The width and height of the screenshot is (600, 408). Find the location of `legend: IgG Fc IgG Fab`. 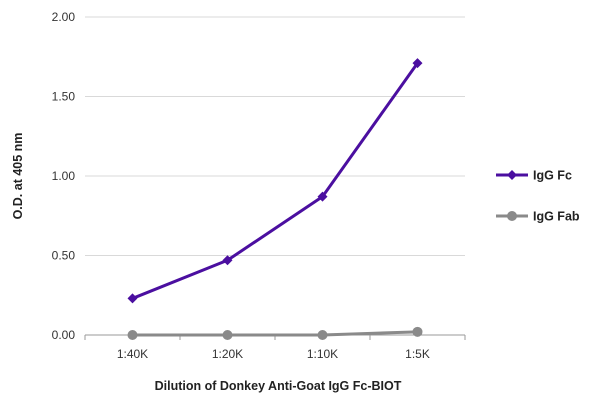

legend: IgG Fc IgG Fab is located at coordinates (538, 196).